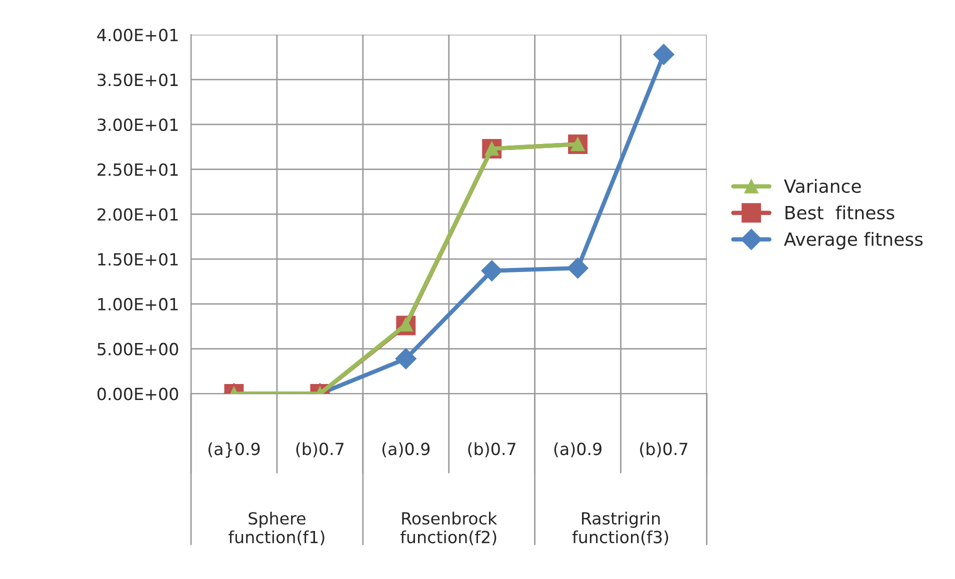  I want to click on y-tick-label: 0.00E+00, so click(137, 394).